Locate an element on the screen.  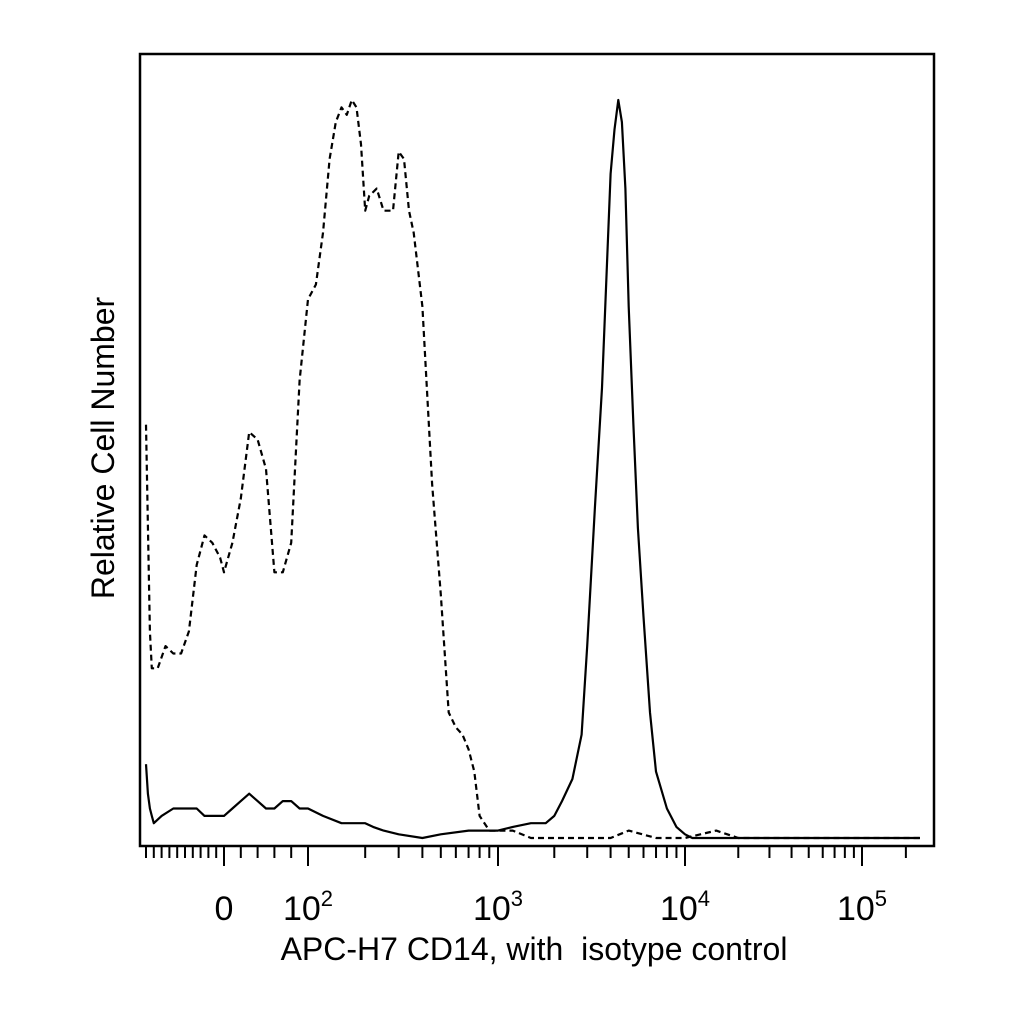
x-axis-tick-labels: 0 10² 10³ 10⁴ 10⁵ is located at coordinates (551, 907).